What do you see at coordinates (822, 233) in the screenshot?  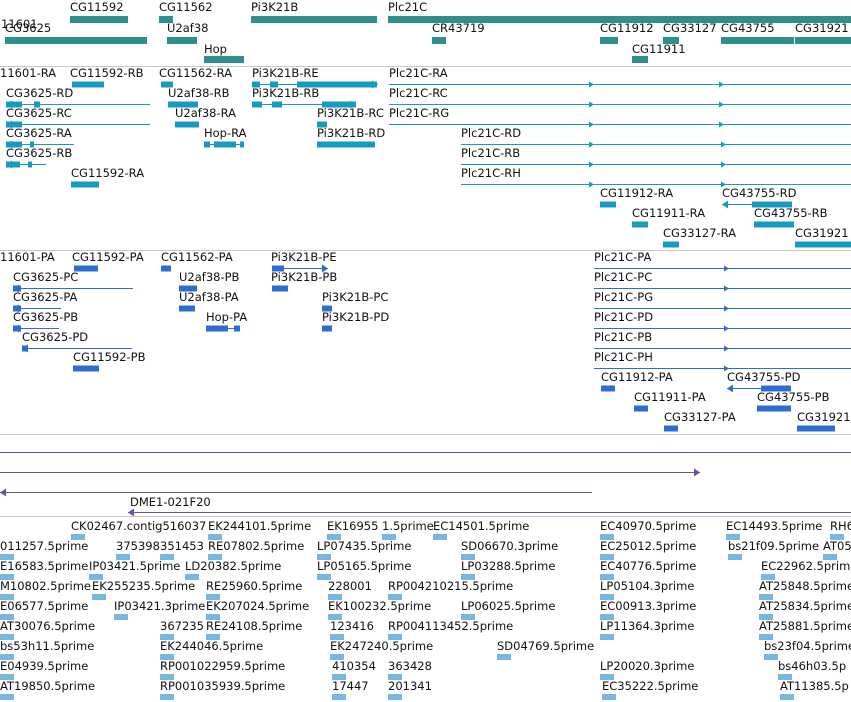 I see `transcript-label: CG31921` at bounding box center [822, 233].